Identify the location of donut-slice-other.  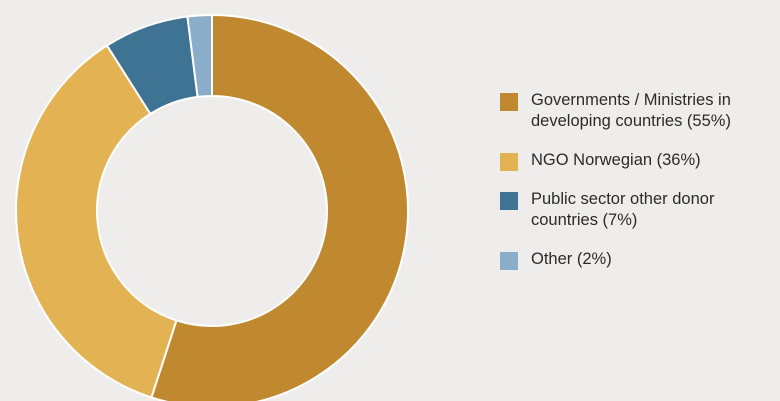
(199, 56).